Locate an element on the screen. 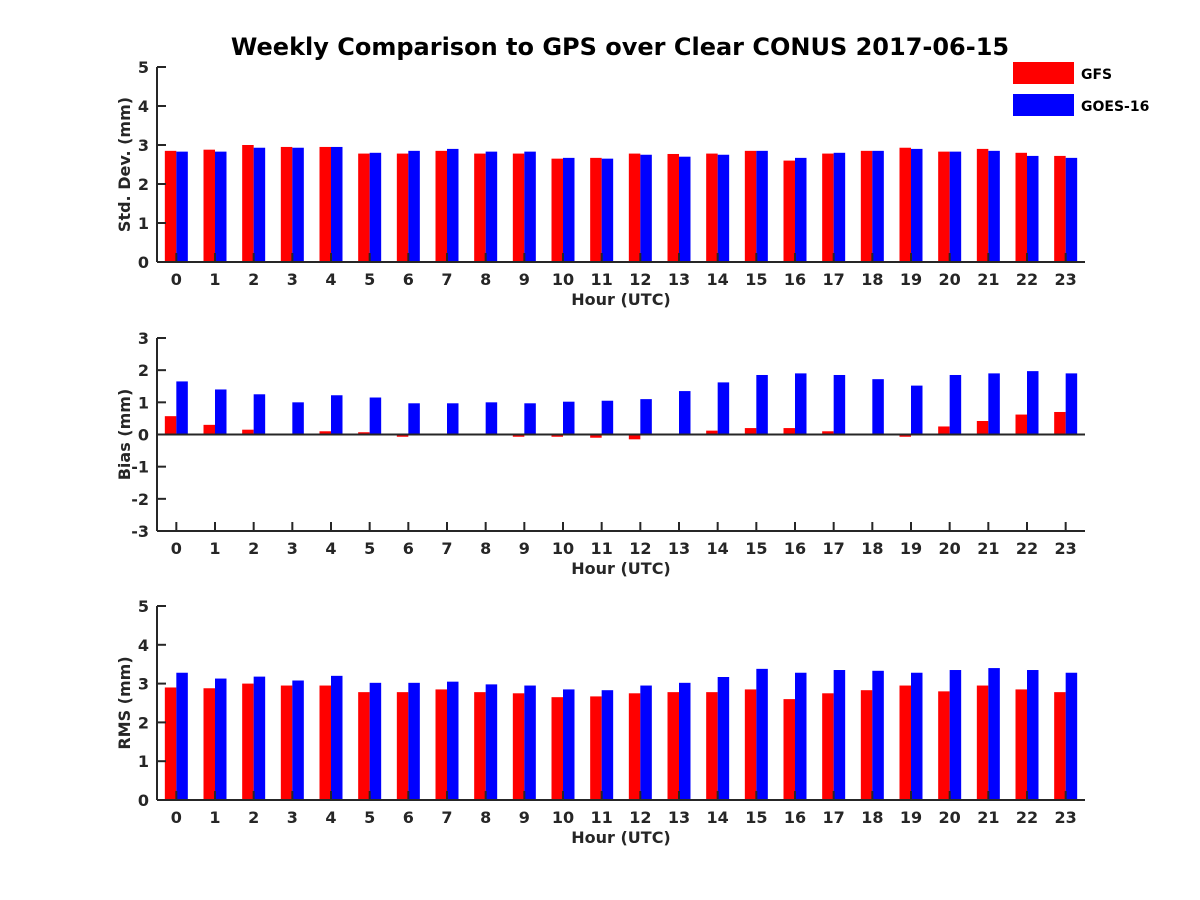 Image resolution: width=1200 pixels, height=900 pixels. x-tick-label: 1 is located at coordinates (214, 817).